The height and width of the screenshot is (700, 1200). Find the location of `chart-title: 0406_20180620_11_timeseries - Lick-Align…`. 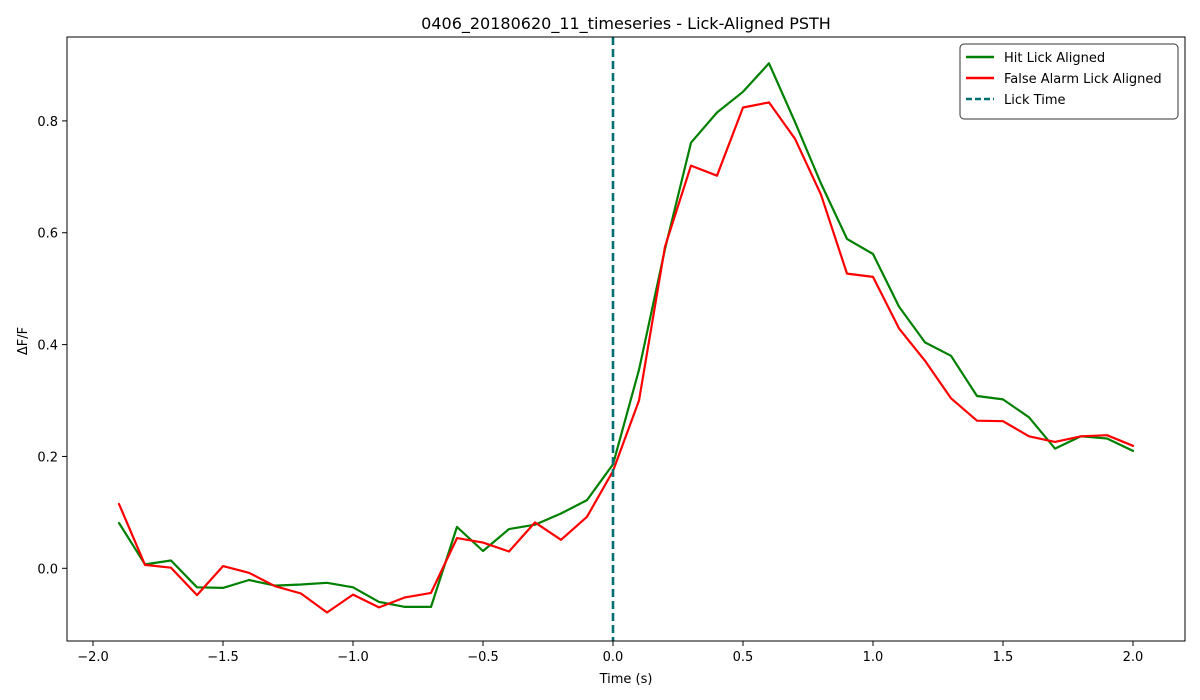

chart-title: 0406_20180620_11_timeseries - Lick-Align… is located at coordinates (626, 24).